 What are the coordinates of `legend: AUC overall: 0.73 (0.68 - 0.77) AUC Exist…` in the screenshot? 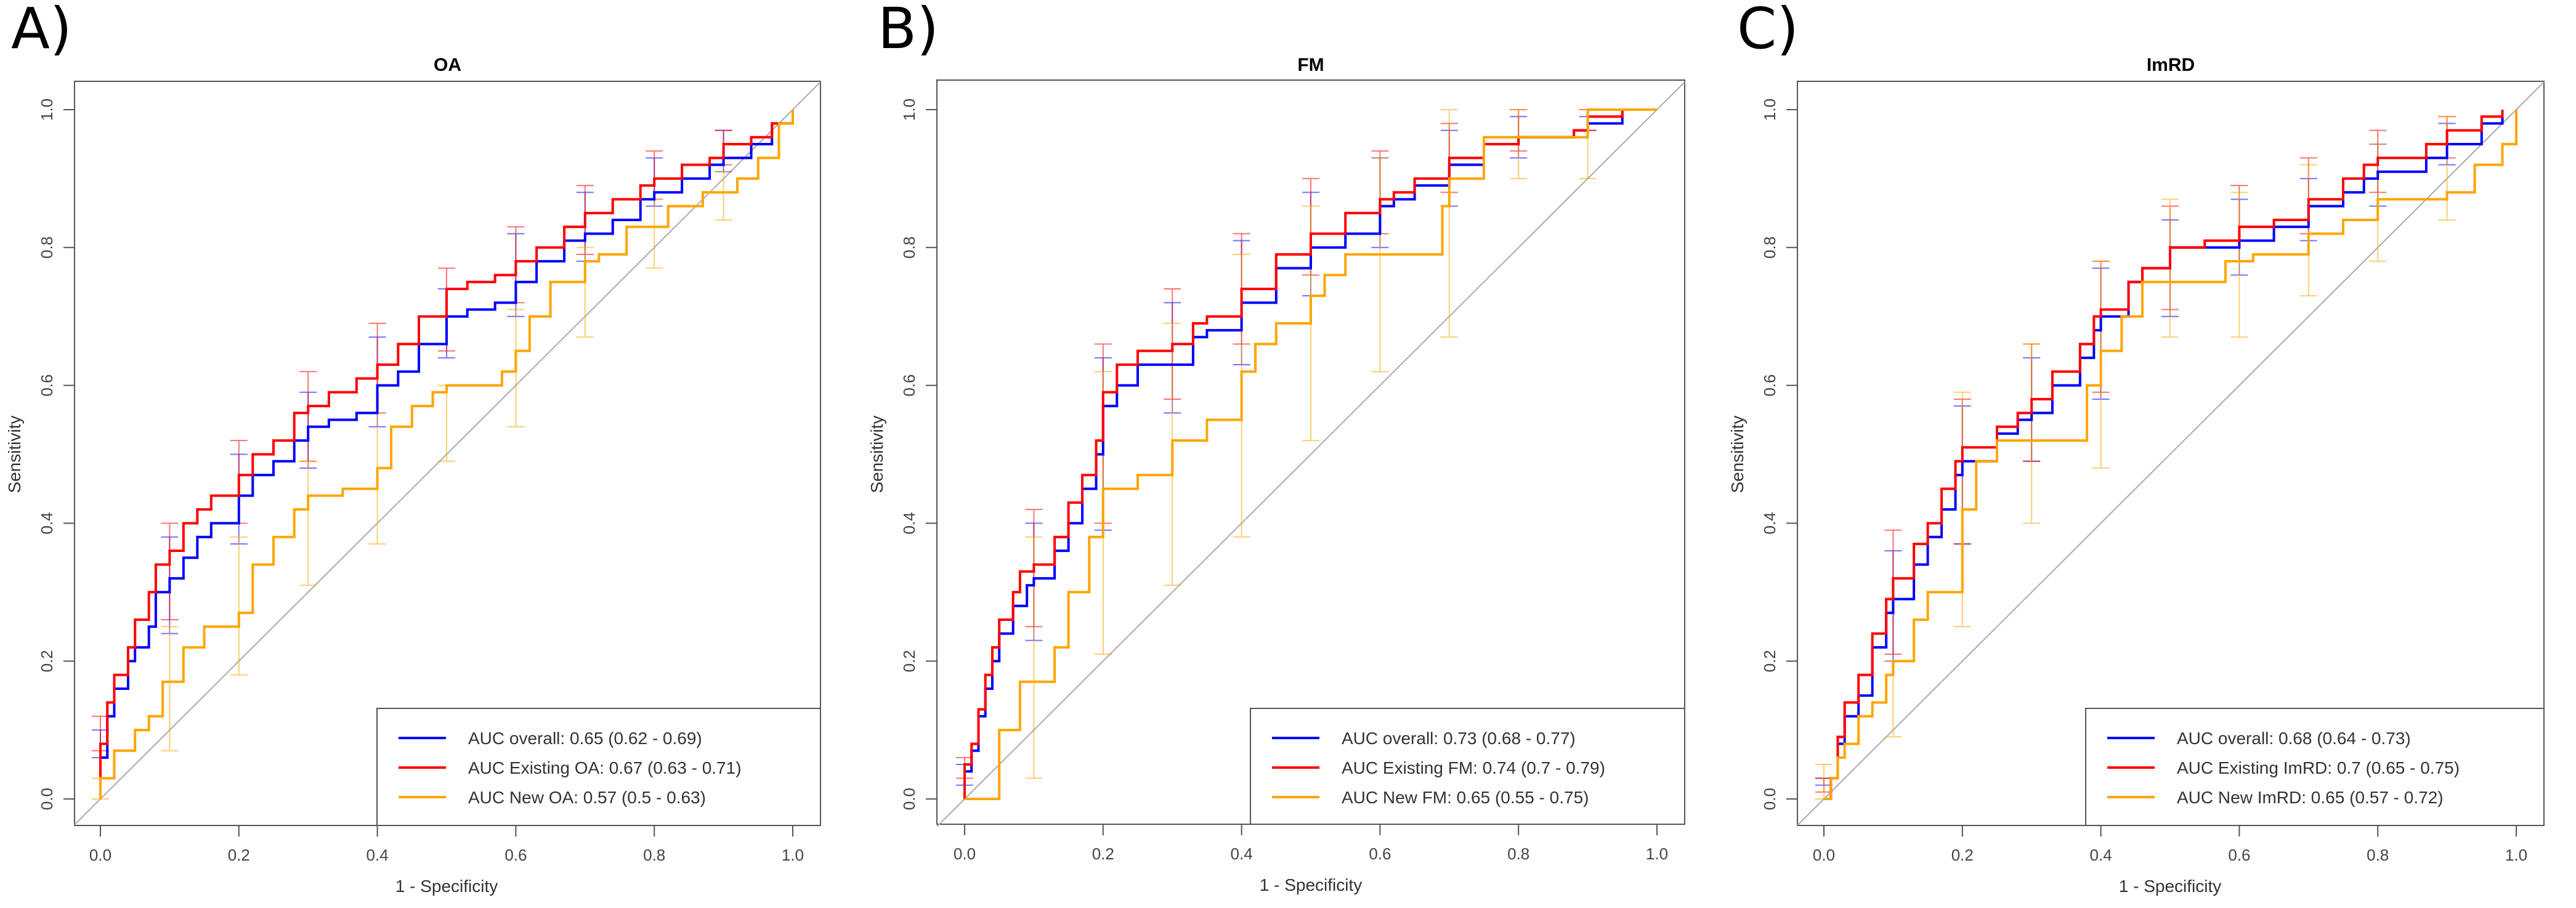 It's located at (1467, 766).